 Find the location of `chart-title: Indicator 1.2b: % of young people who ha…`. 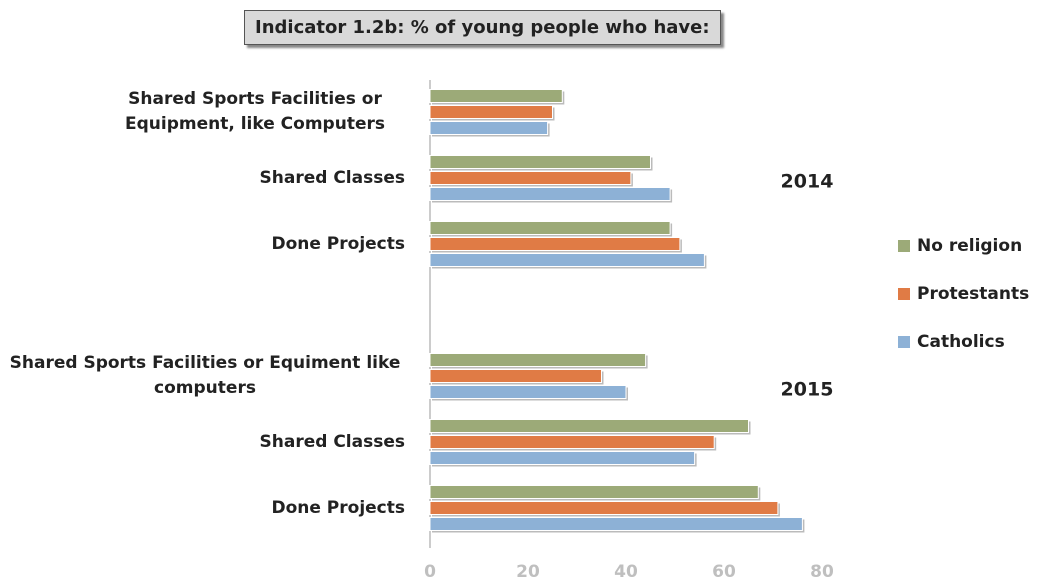

chart-title: Indicator 1.2b: % of young people who ha… is located at coordinates (482, 27).